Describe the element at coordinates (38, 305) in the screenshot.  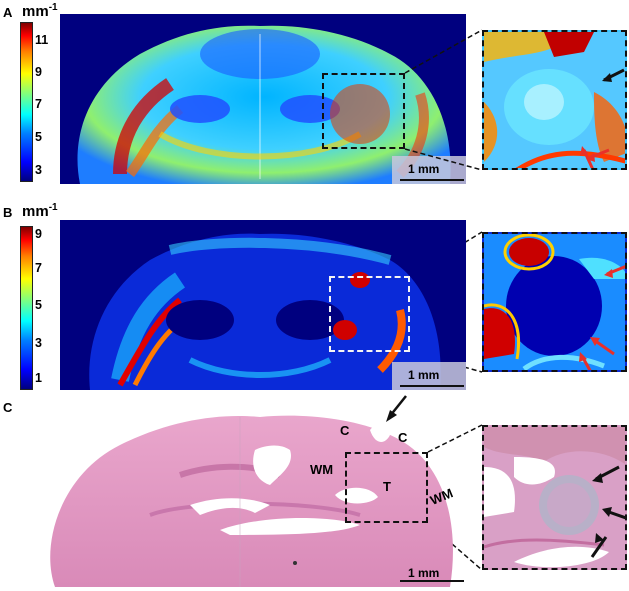
I see `colorbar-b-tick: 5` at that location.